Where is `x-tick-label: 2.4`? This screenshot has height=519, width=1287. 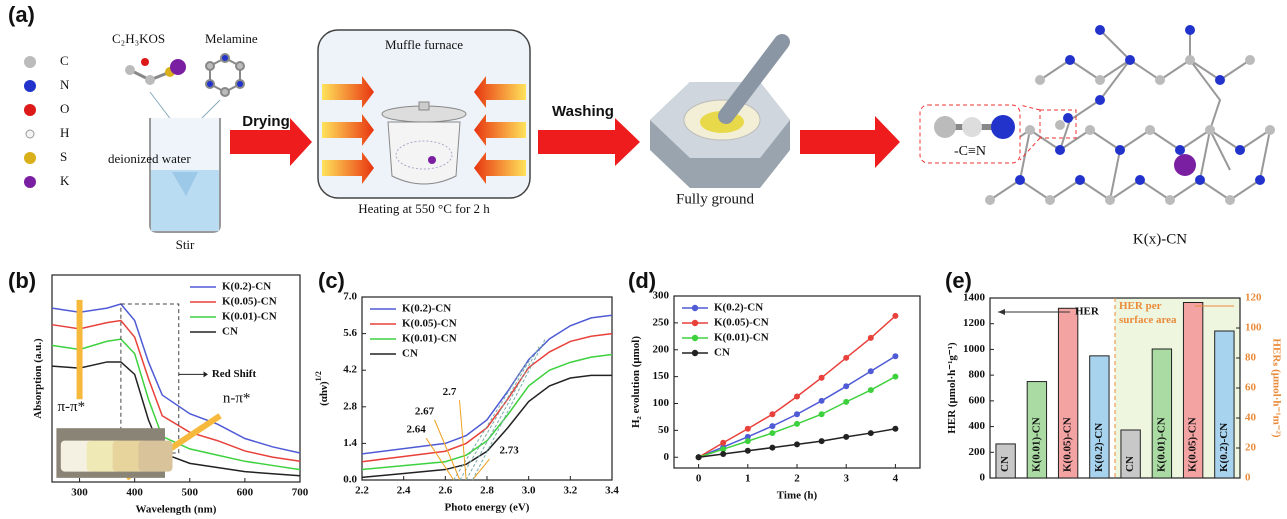
x-tick-label: 2.4 is located at coordinates (404, 491).